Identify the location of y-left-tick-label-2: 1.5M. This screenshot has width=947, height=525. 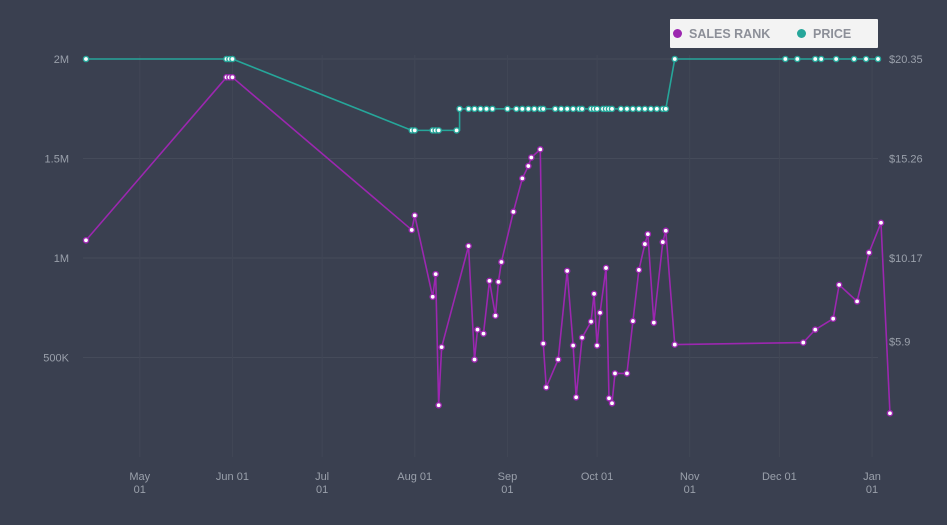
(57, 160).